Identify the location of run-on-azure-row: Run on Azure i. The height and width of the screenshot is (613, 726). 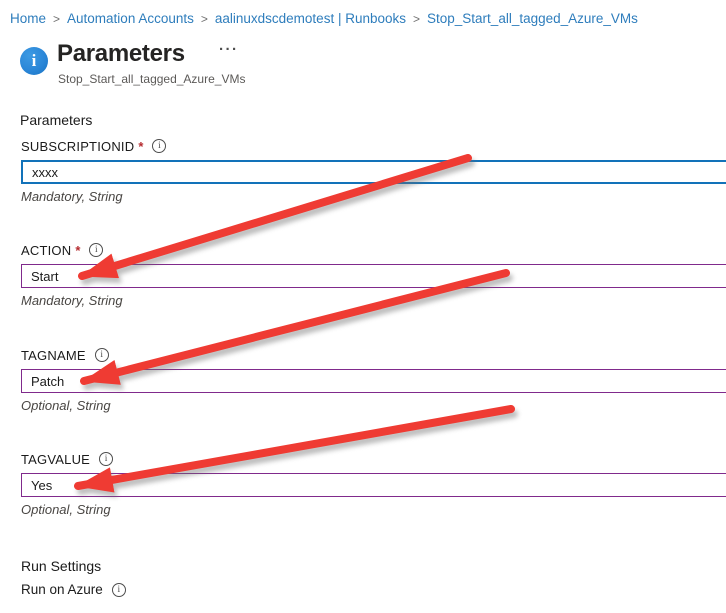
(73, 589).